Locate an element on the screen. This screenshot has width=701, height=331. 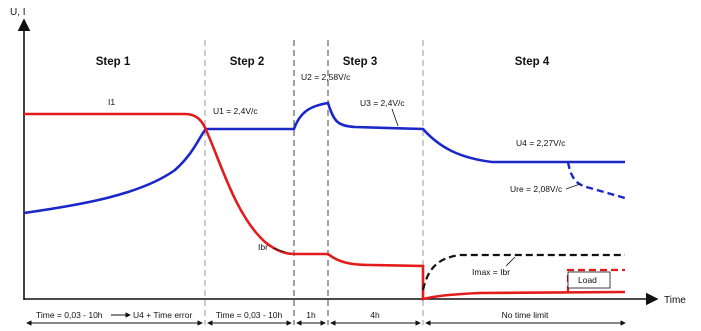
label-load: Load is located at coordinates (587, 280).